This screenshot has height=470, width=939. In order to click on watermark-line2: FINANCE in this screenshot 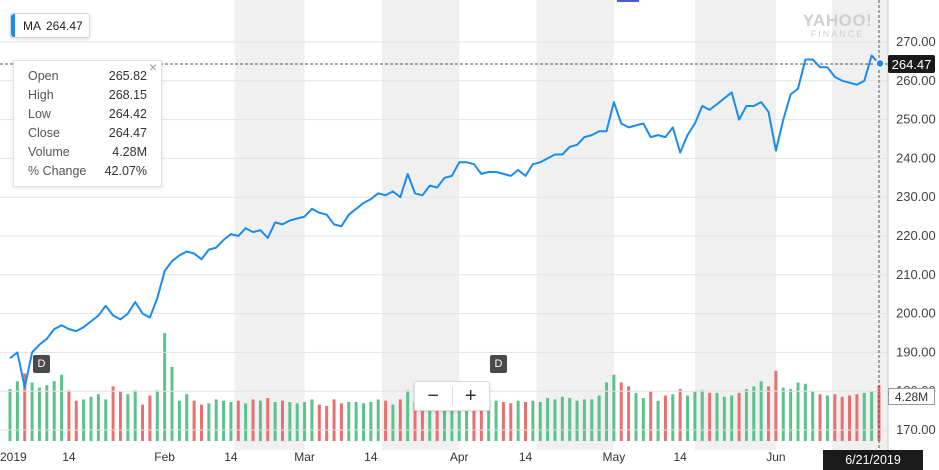, I will do `click(837, 34)`.